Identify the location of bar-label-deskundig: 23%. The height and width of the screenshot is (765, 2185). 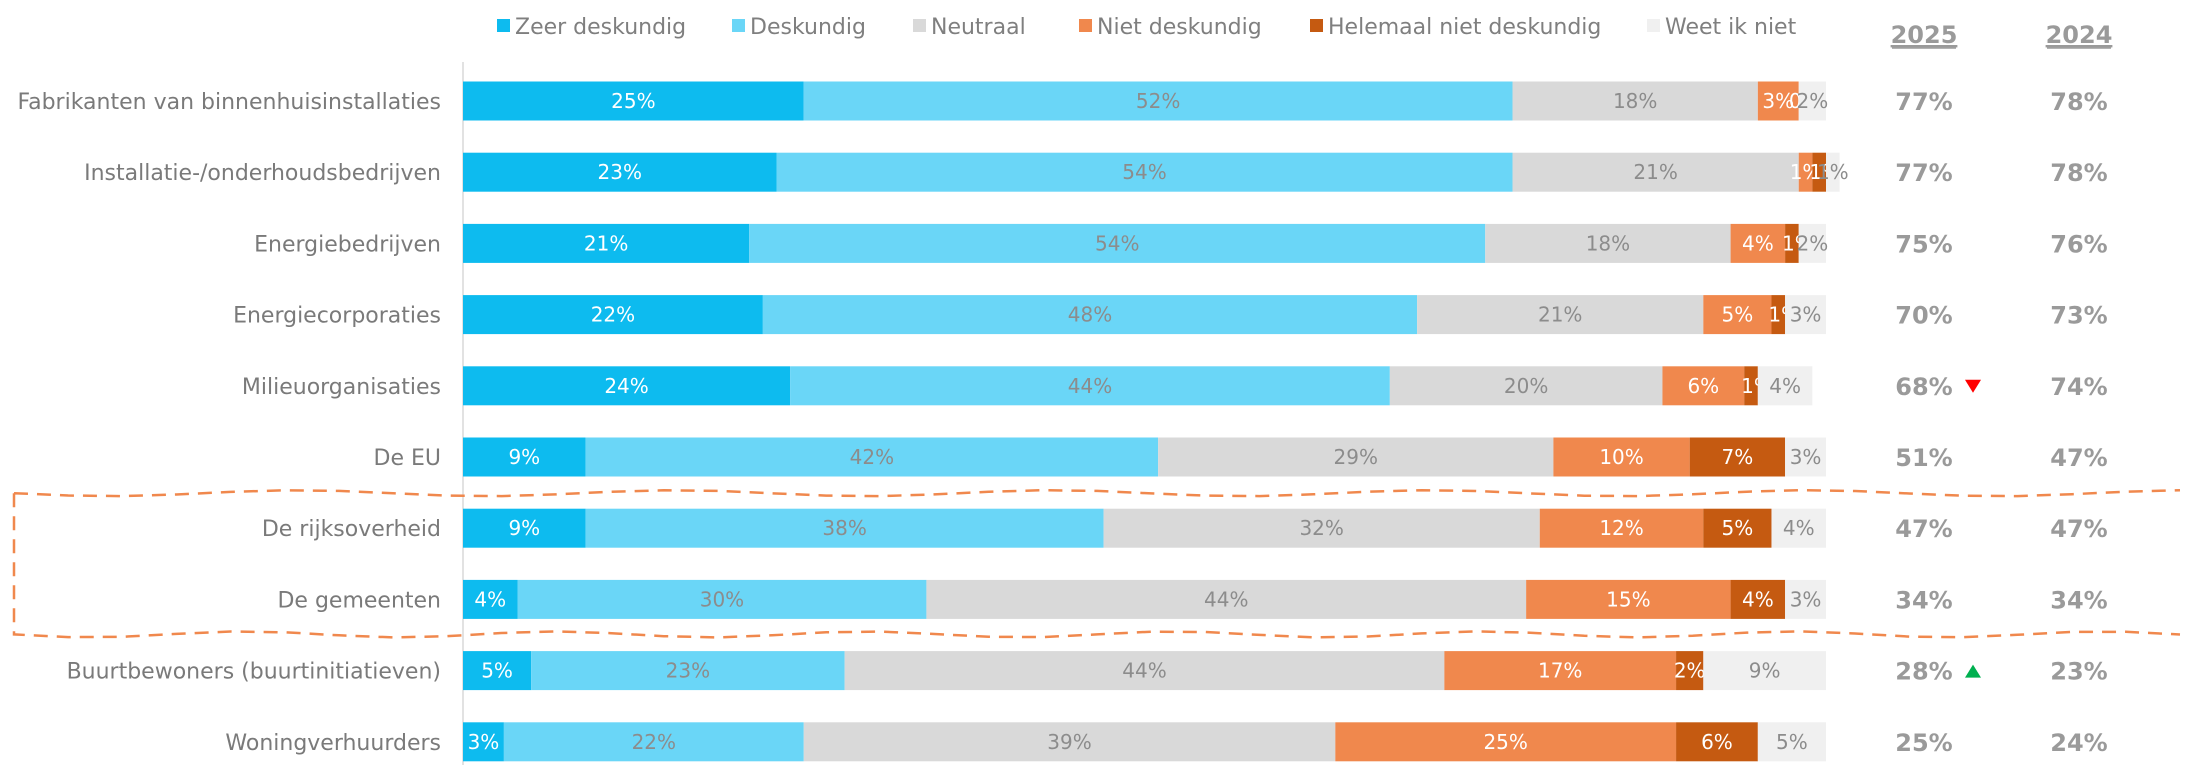
(688, 671).